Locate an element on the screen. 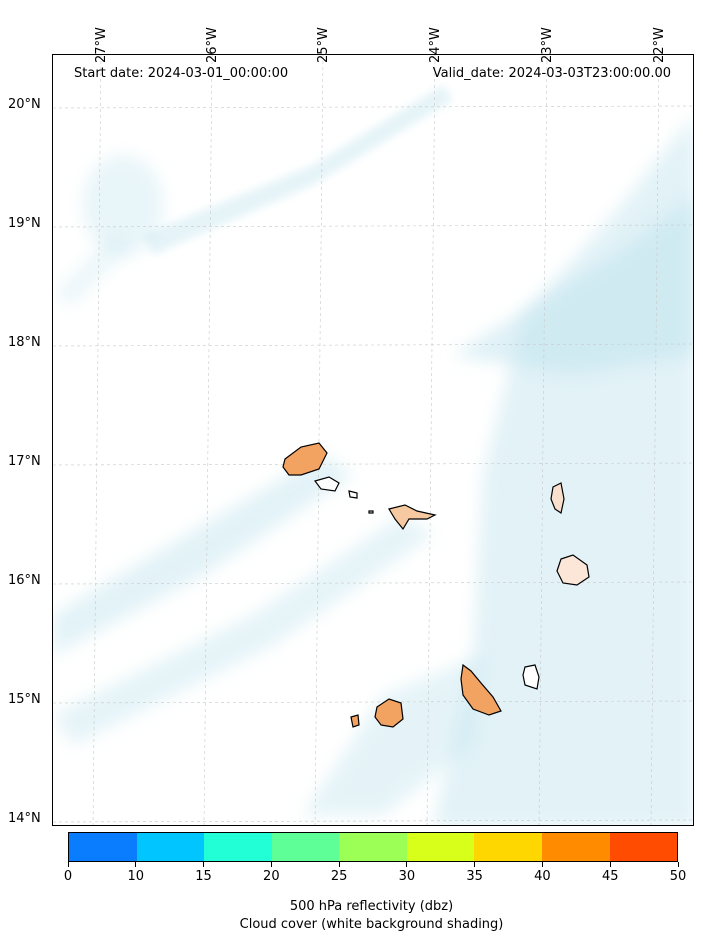 The height and width of the screenshot is (942, 703). colorbar-tick-label: 35 is located at coordinates (474, 876).